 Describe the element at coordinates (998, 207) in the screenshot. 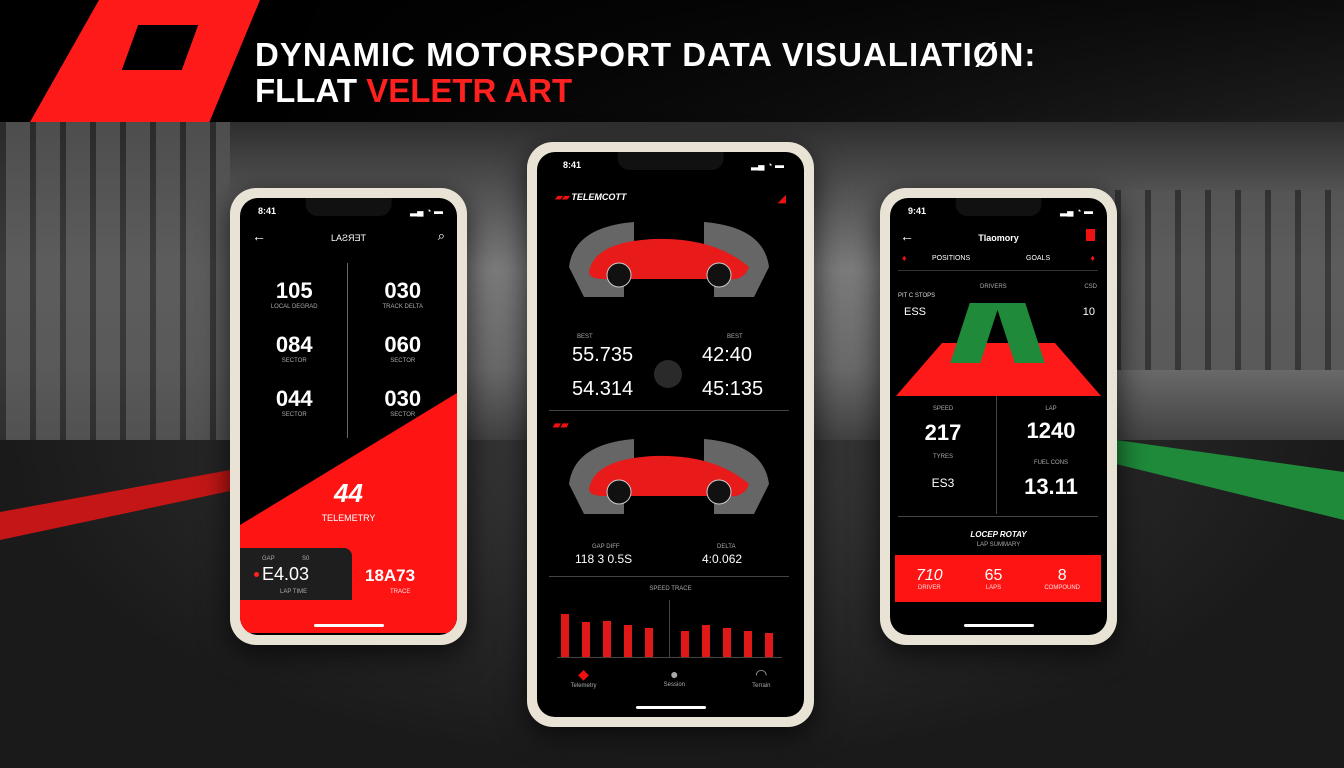

I see `notch` at that location.